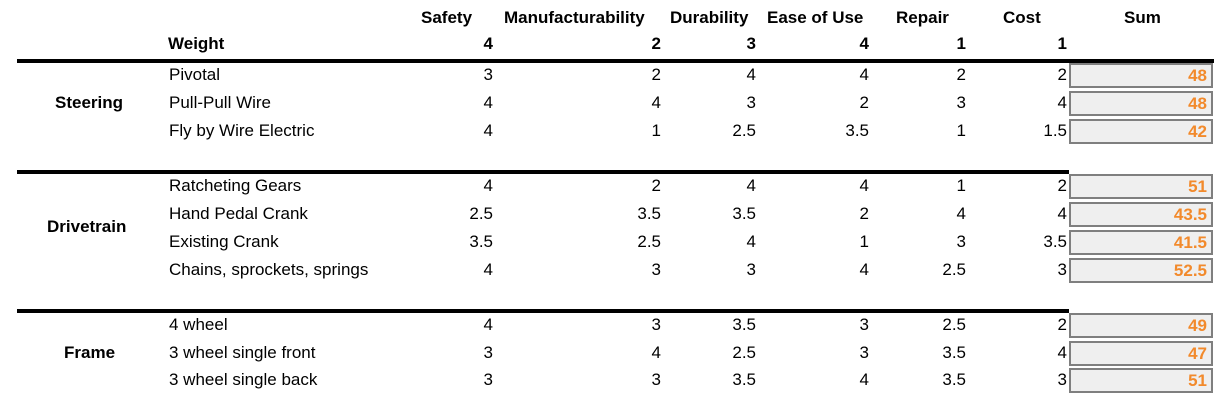 This screenshot has height=403, width=1228. I want to click on row-label: 3 wheel single back, so click(243, 379).